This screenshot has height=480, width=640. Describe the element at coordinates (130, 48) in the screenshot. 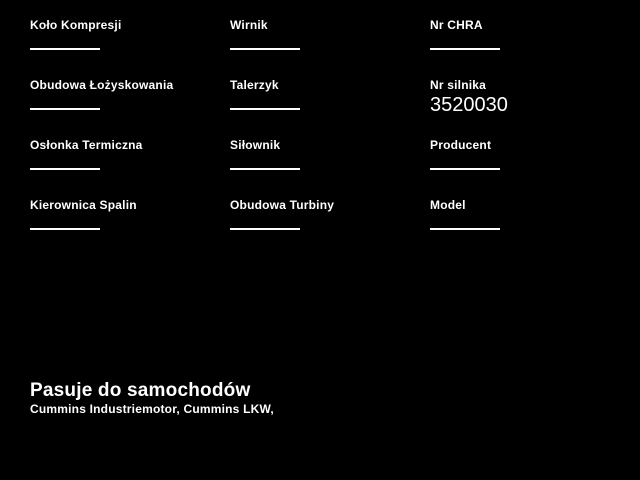

I see `field-kolo-kompresji: Koło Kompresji` at that location.